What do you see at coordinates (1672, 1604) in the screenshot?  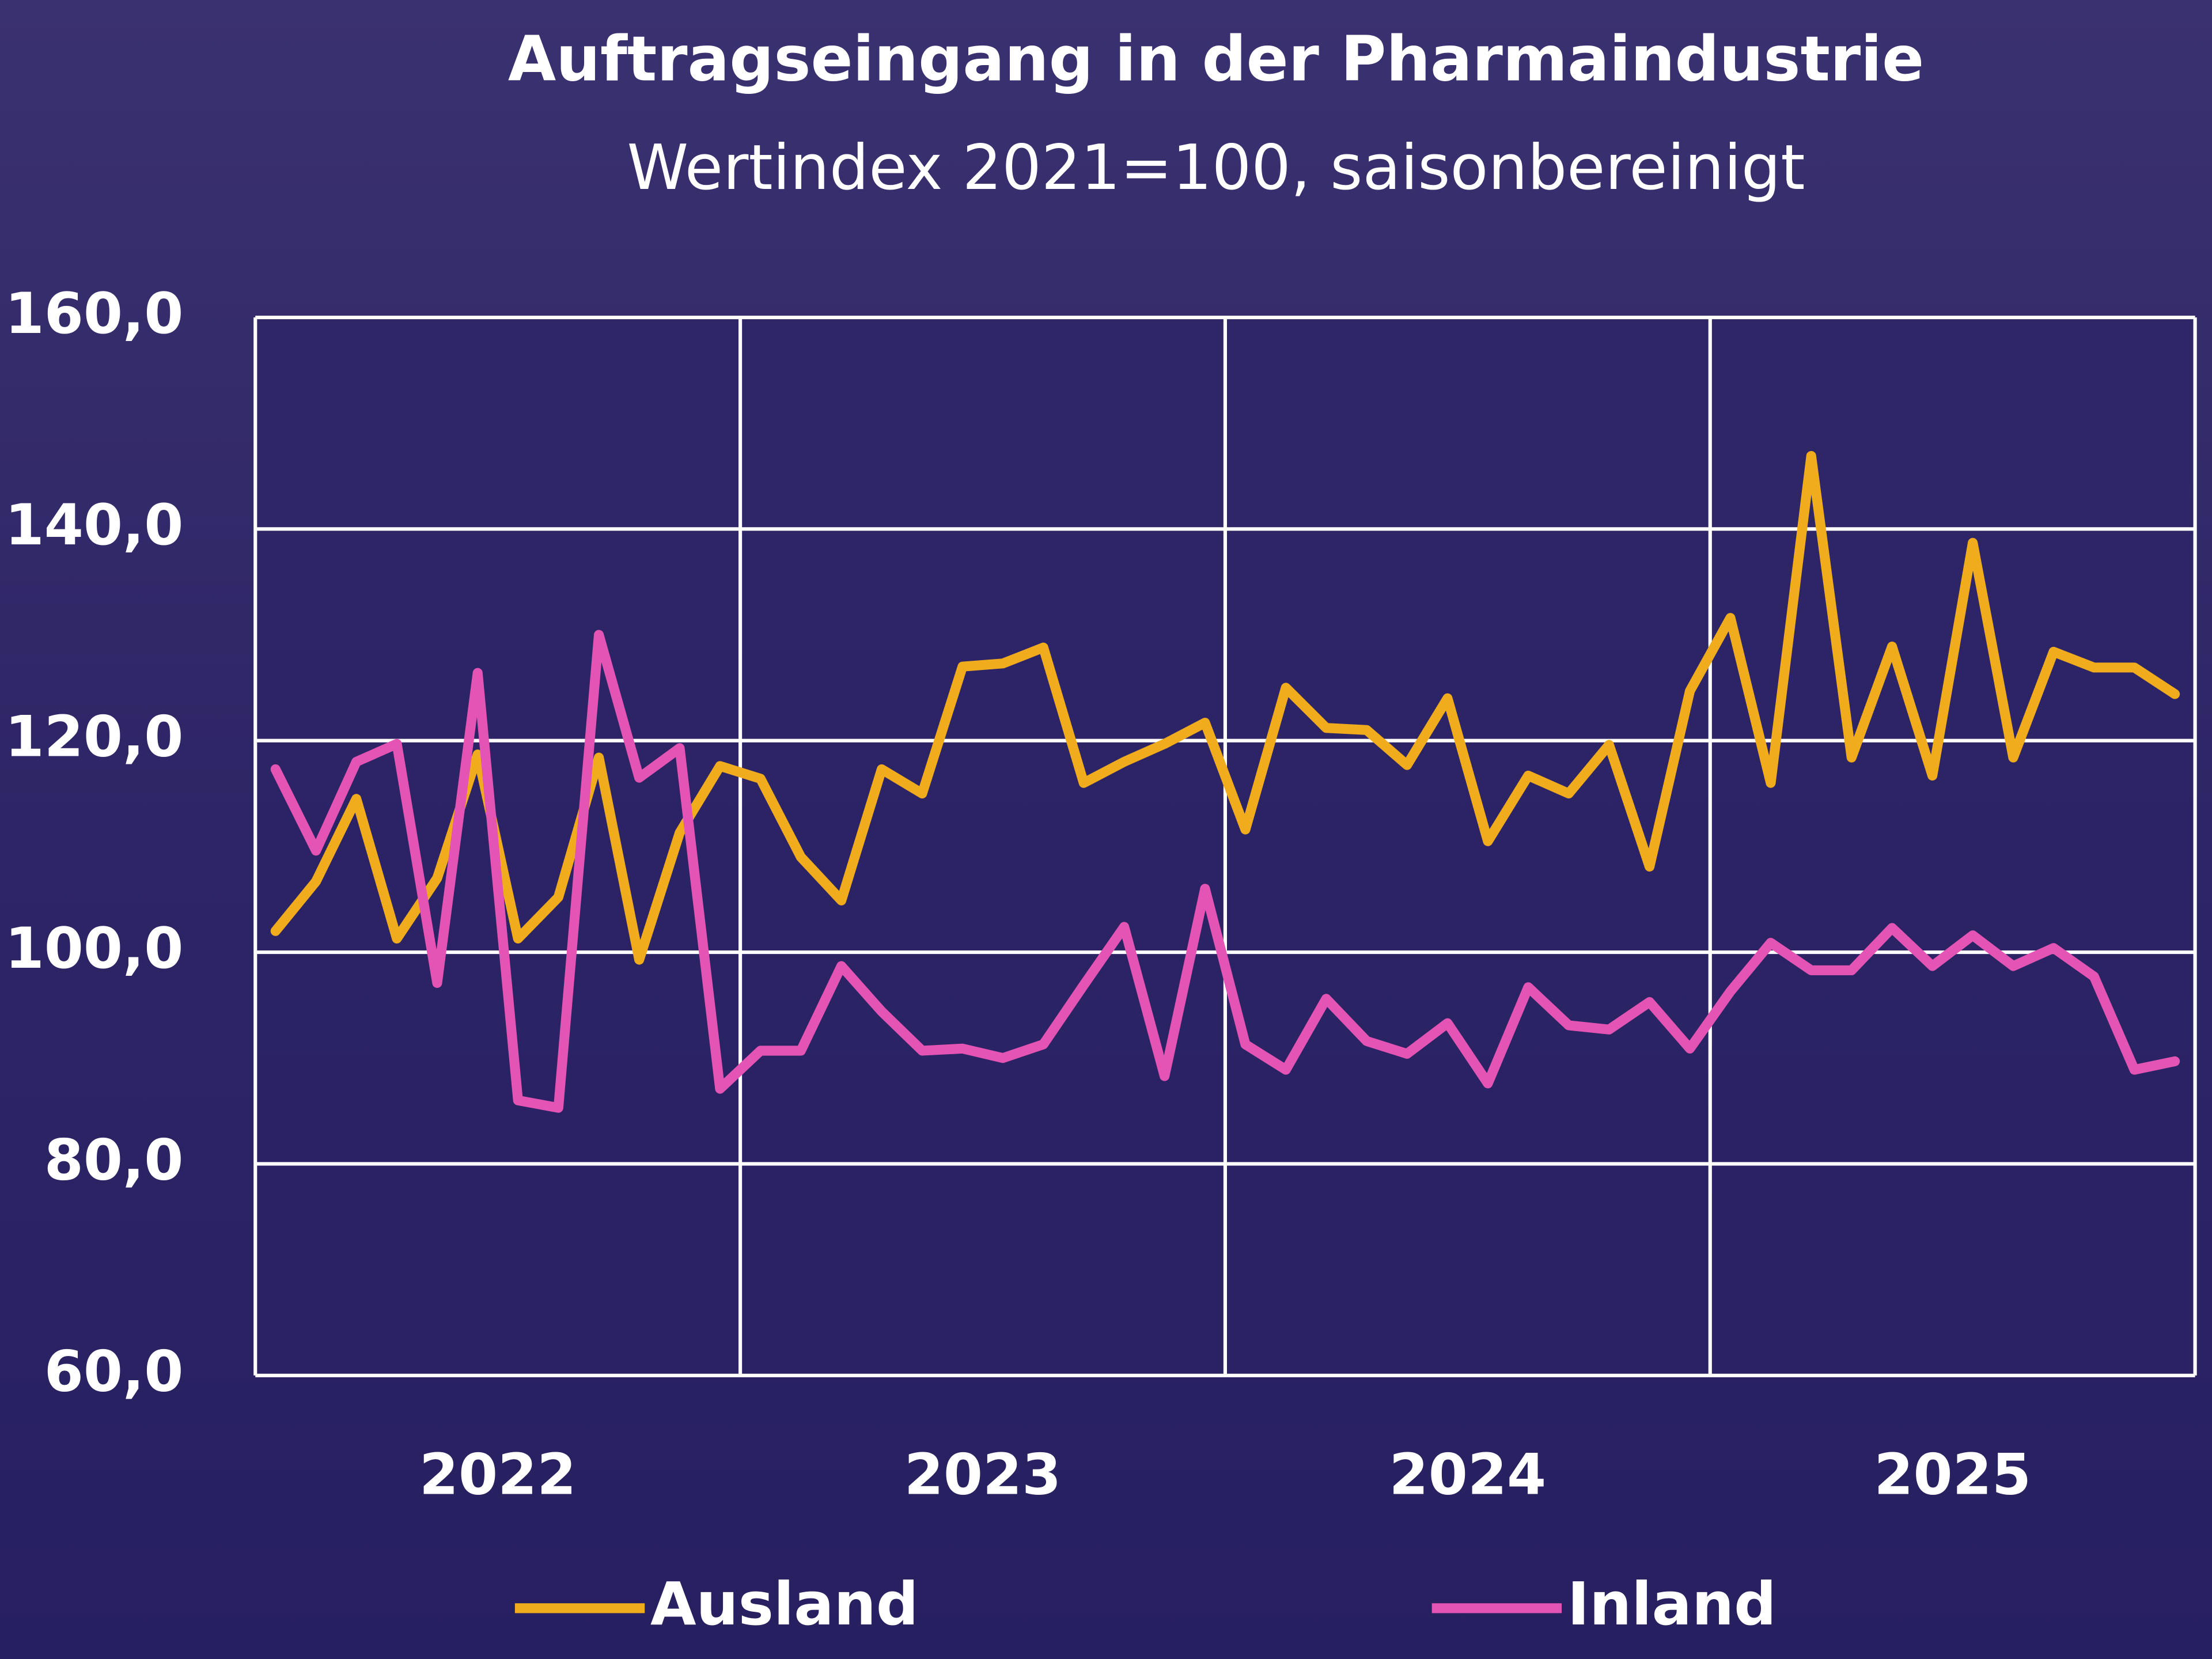 I see `legend-label: Inland` at bounding box center [1672, 1604].